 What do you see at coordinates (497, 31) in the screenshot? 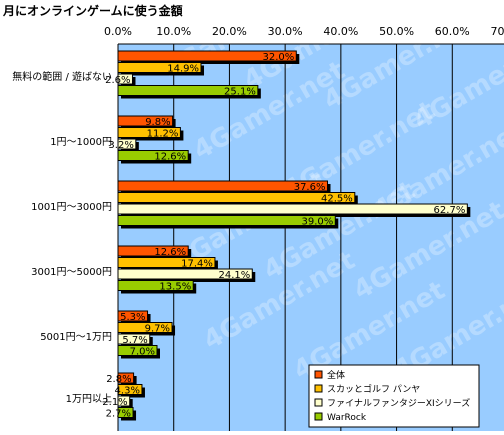
I see `x-tick-label: 70.0%` at bounding box center [497, 31].